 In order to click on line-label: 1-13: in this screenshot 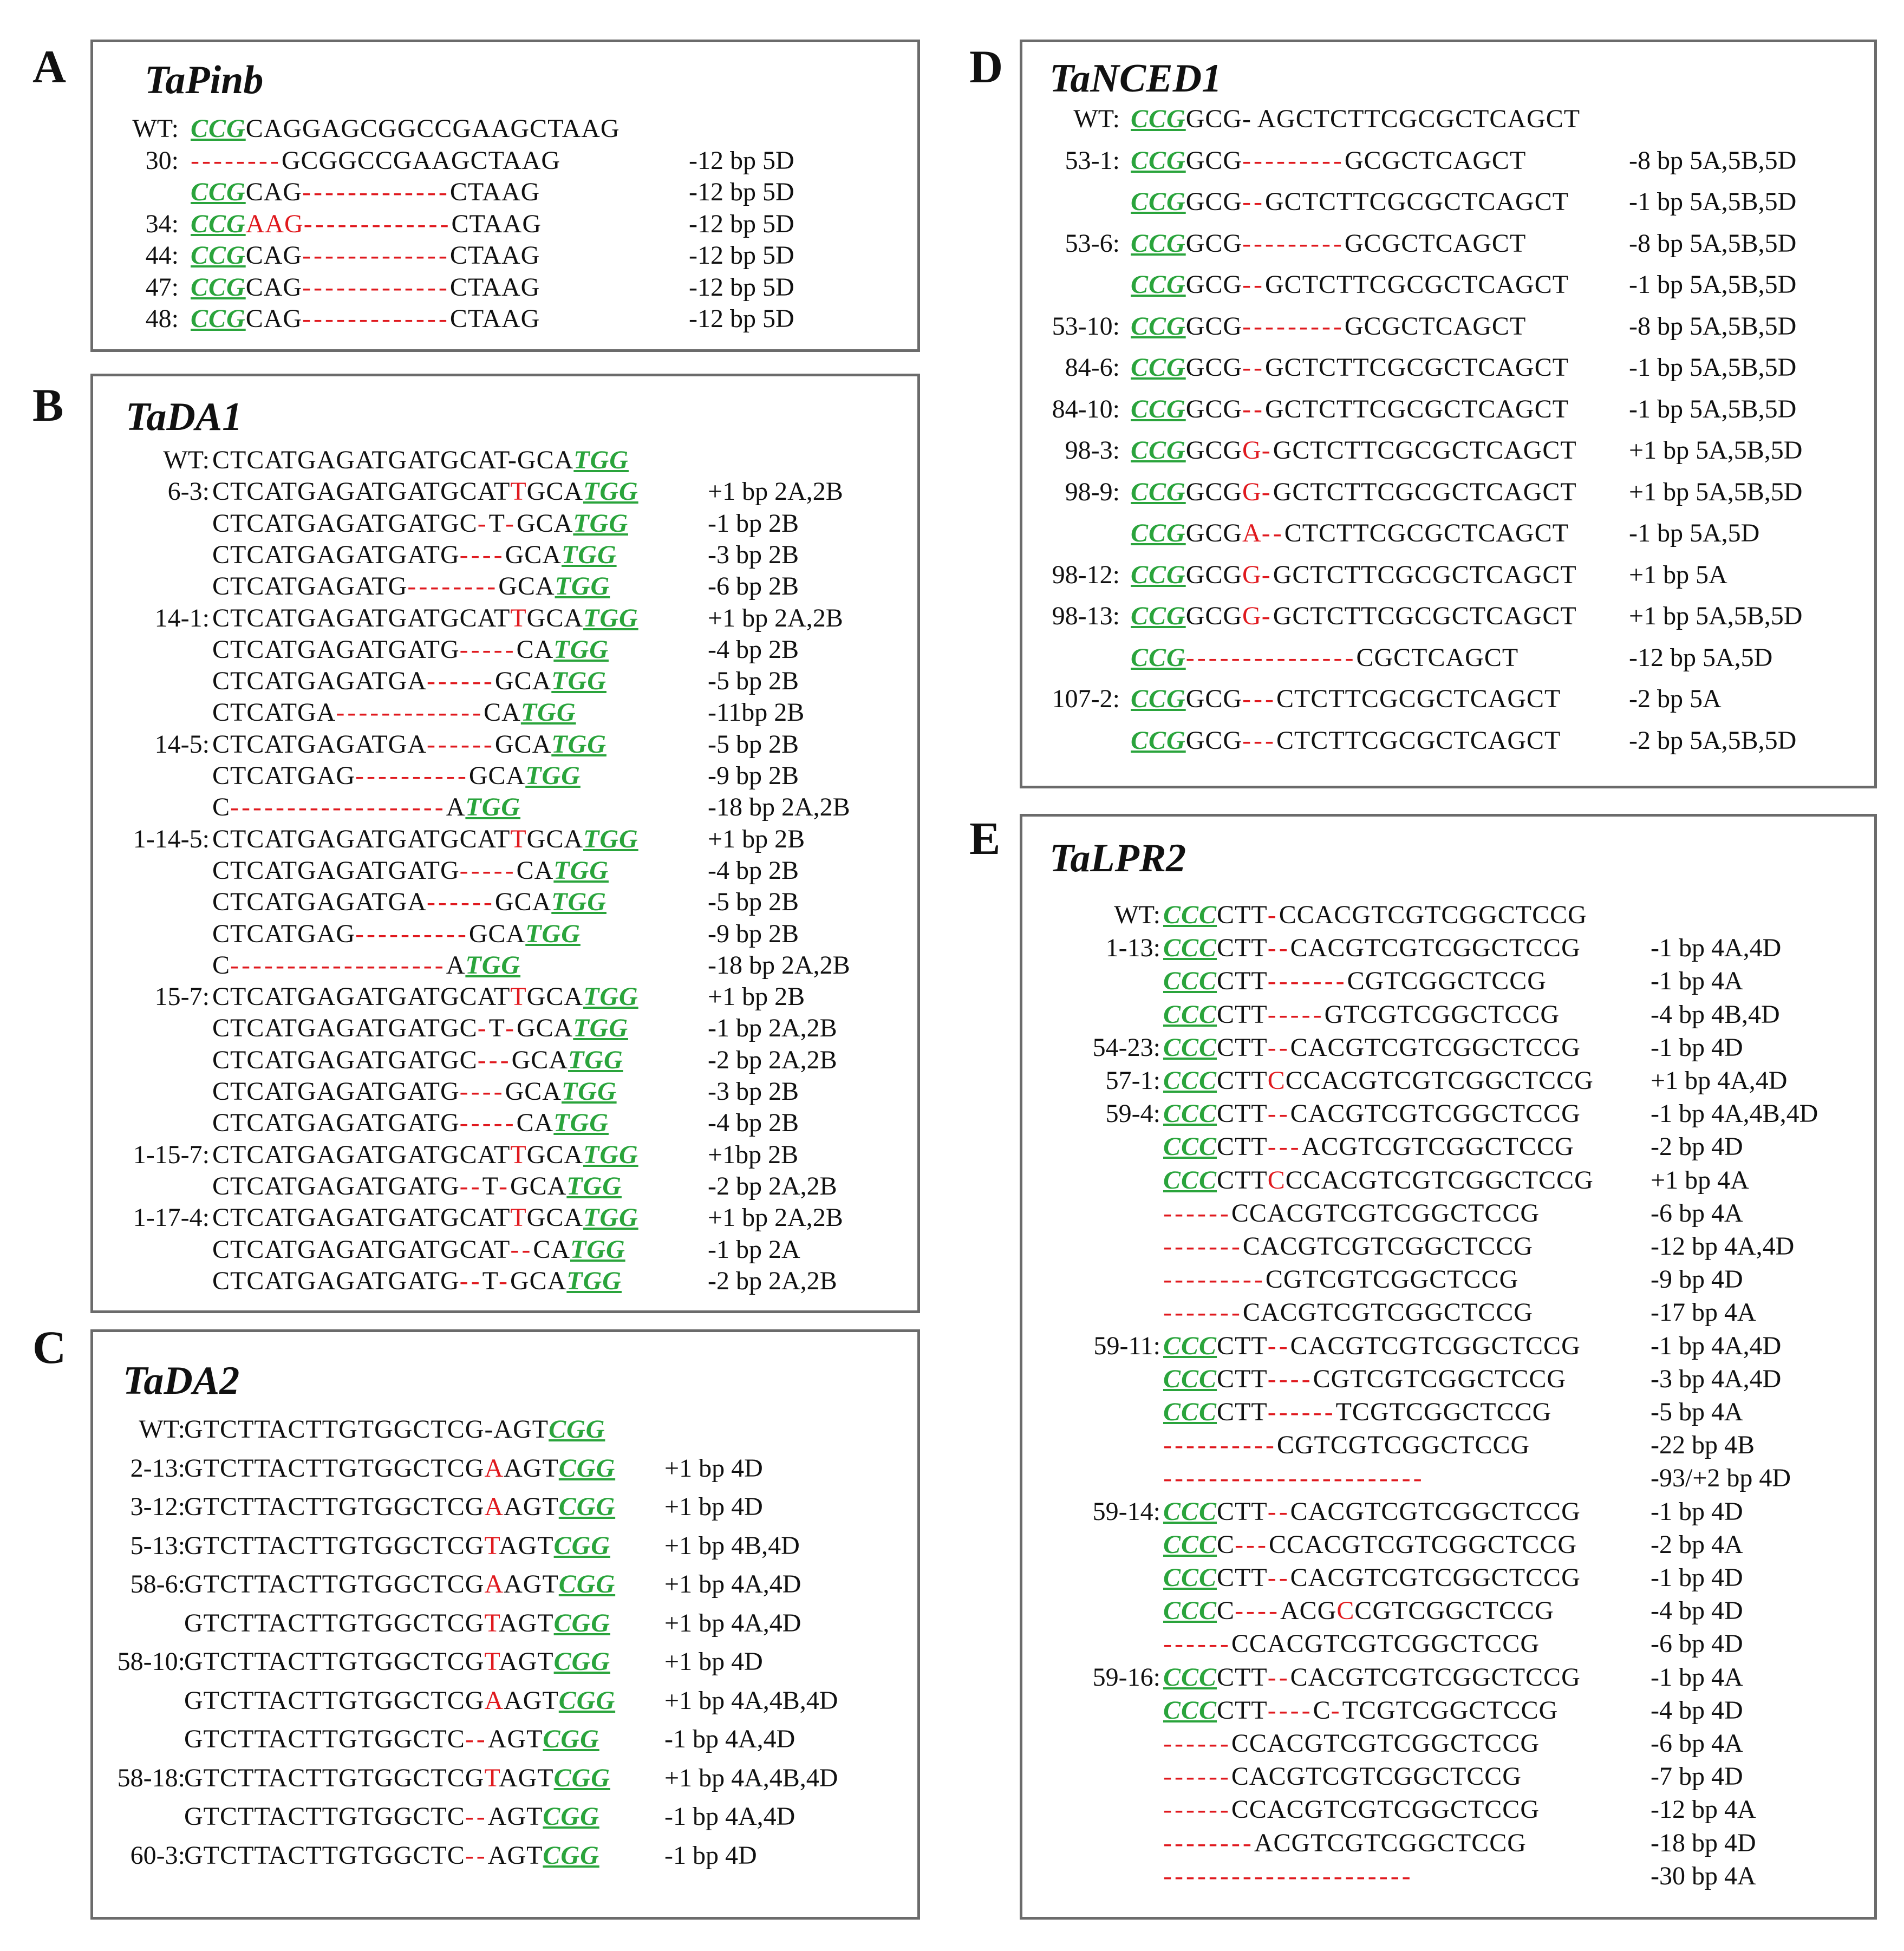, I will do `click(1132, 949)`.